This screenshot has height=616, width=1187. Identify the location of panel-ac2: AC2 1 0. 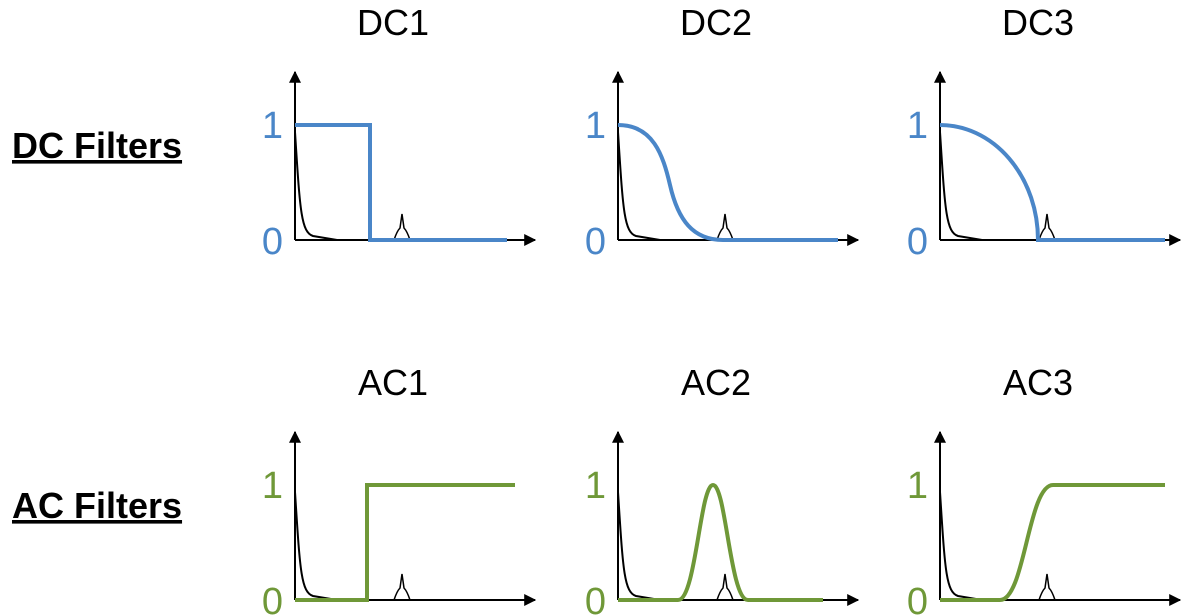
(722, 489).